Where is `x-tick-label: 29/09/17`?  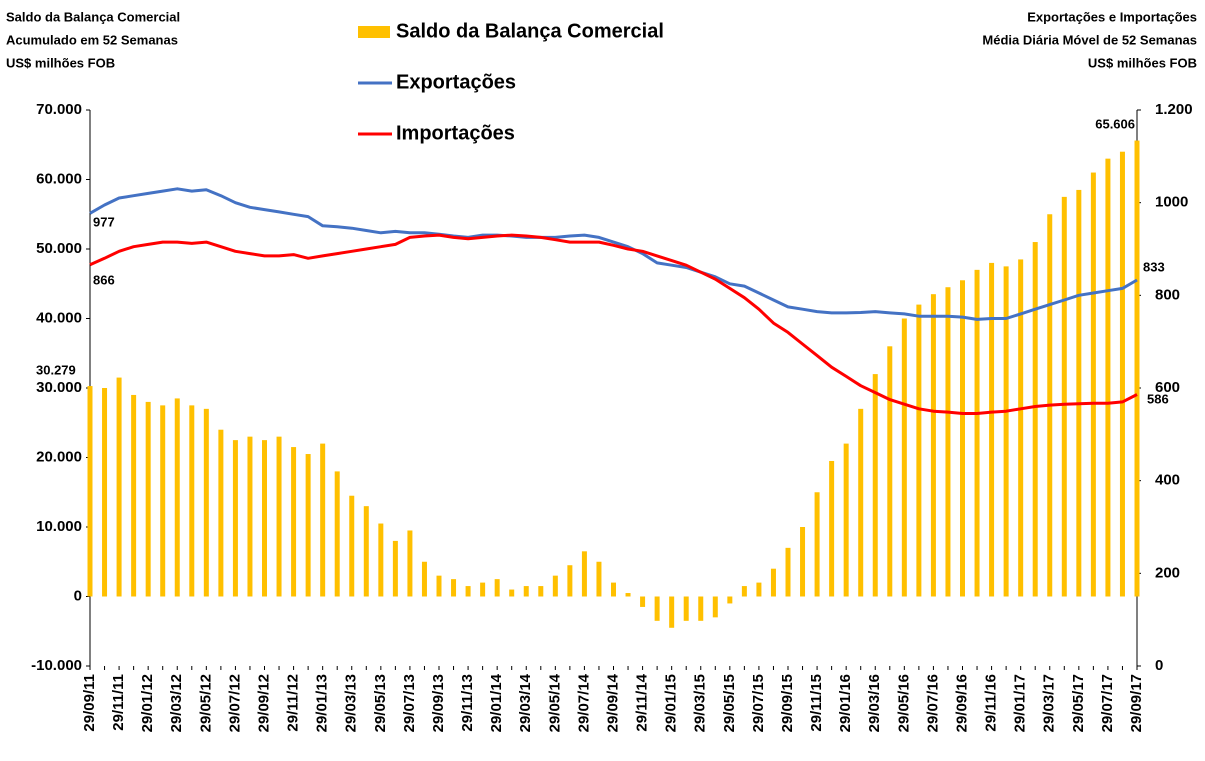 x-tick-label: 29/09/17 is located at coordinates (1136, 703).